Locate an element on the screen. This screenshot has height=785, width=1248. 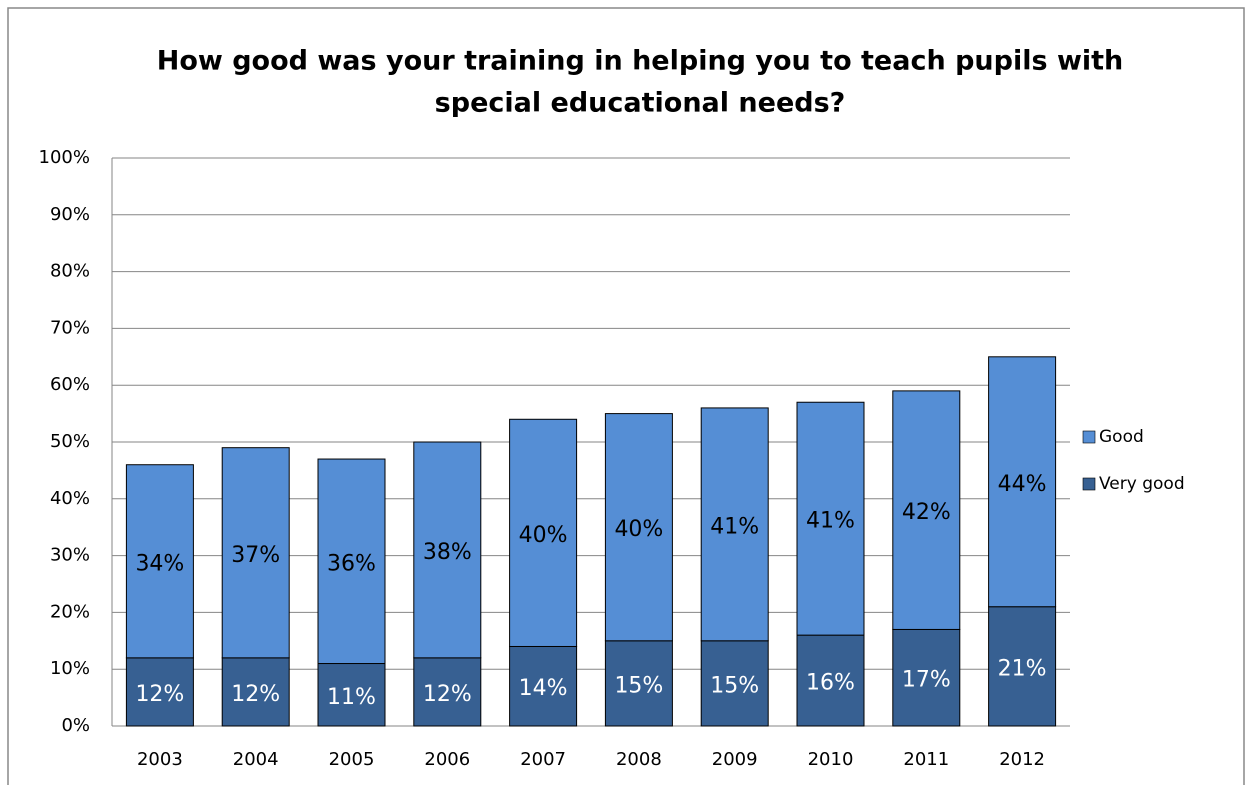
x-tick-label: 2008 is located at coordinates (639, 759).